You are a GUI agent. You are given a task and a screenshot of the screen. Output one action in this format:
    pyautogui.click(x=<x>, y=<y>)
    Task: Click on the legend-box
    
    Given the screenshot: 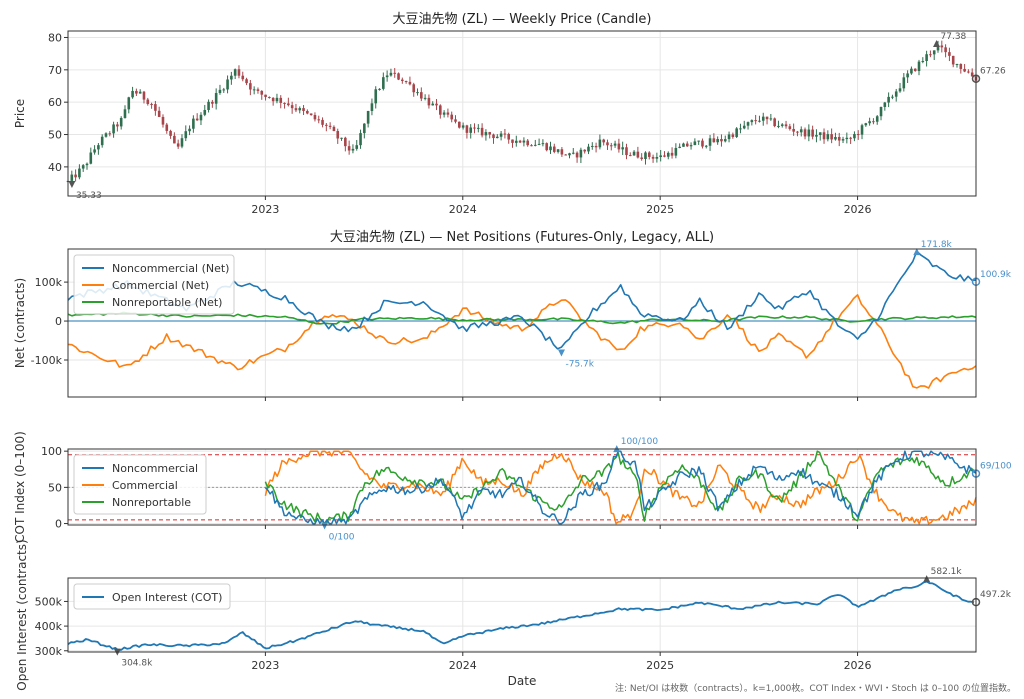 What is the action you would take?
    pyautogui.click(x=140, y=484)
    